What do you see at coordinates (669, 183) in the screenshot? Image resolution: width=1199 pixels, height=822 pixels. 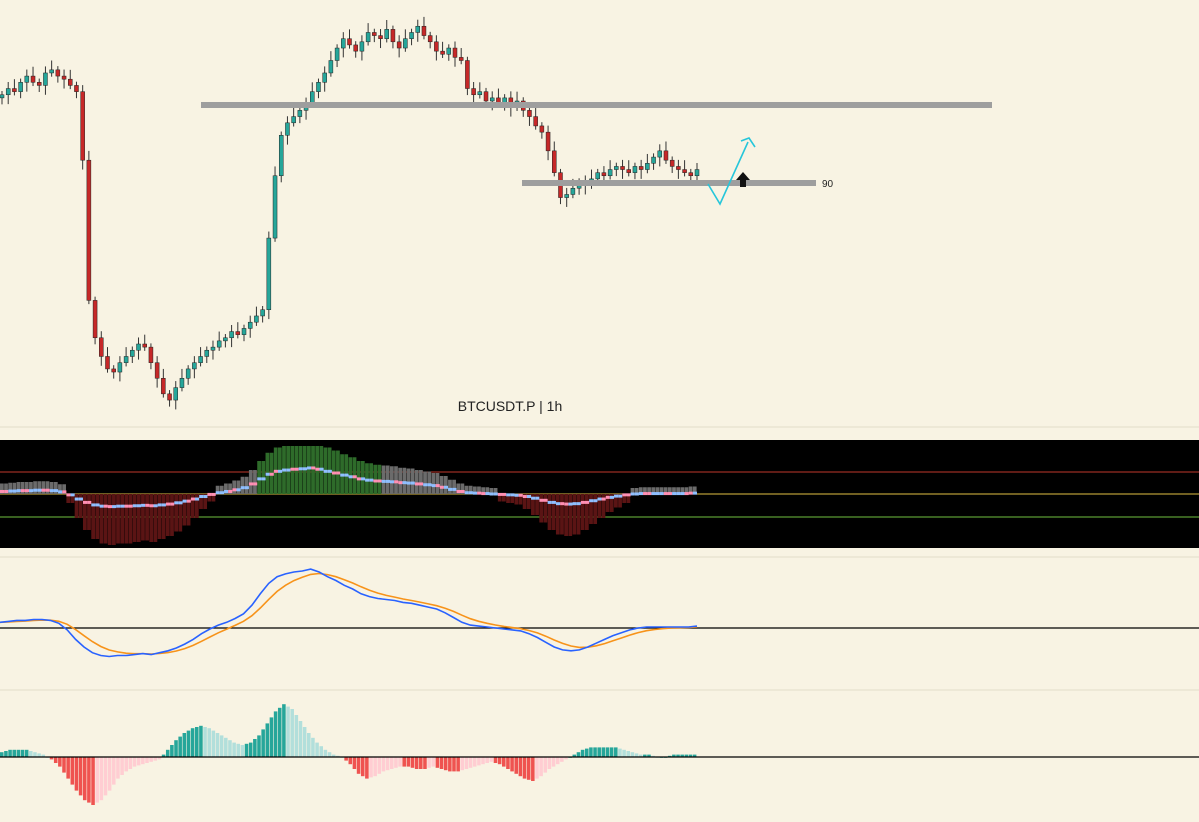 I see `level-line-lower` at bounding box center [669, 183].